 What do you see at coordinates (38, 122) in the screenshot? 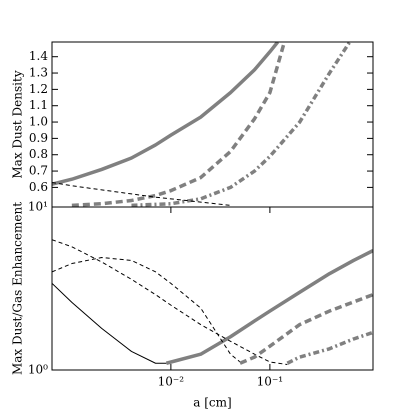
I see `y-tick-label: 1.0` at bounding box center [38, 122].